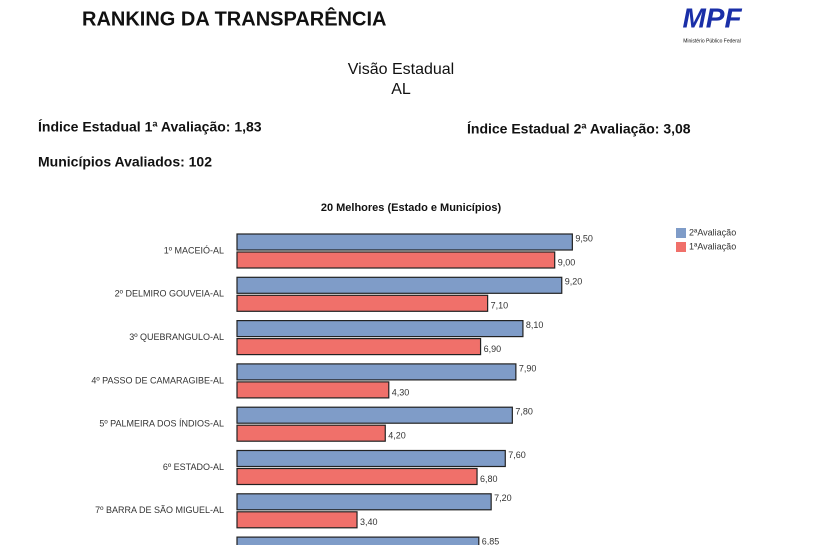 This screenshot has height=545, width=825. What do you see at coordinates (493, 349) in the screenshot?
I see `value-label: 6,90` at bounding box center [493, 349].